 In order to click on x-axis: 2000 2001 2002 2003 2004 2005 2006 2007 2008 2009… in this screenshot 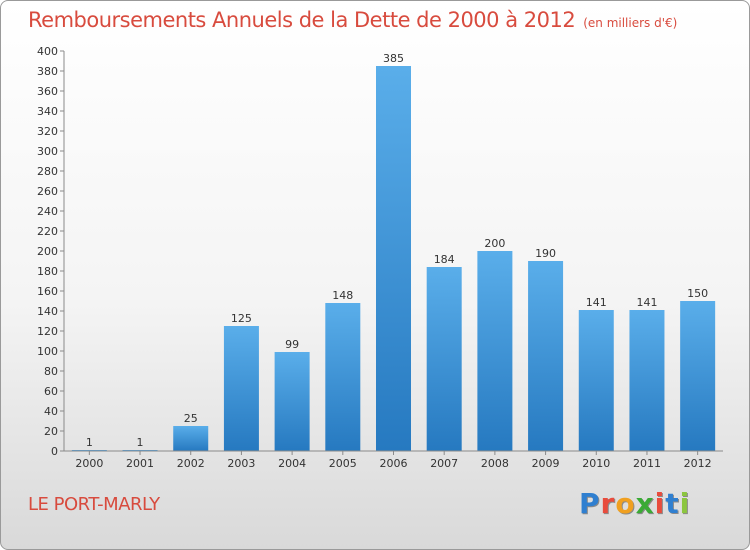, I will do `click(393, 460)`.